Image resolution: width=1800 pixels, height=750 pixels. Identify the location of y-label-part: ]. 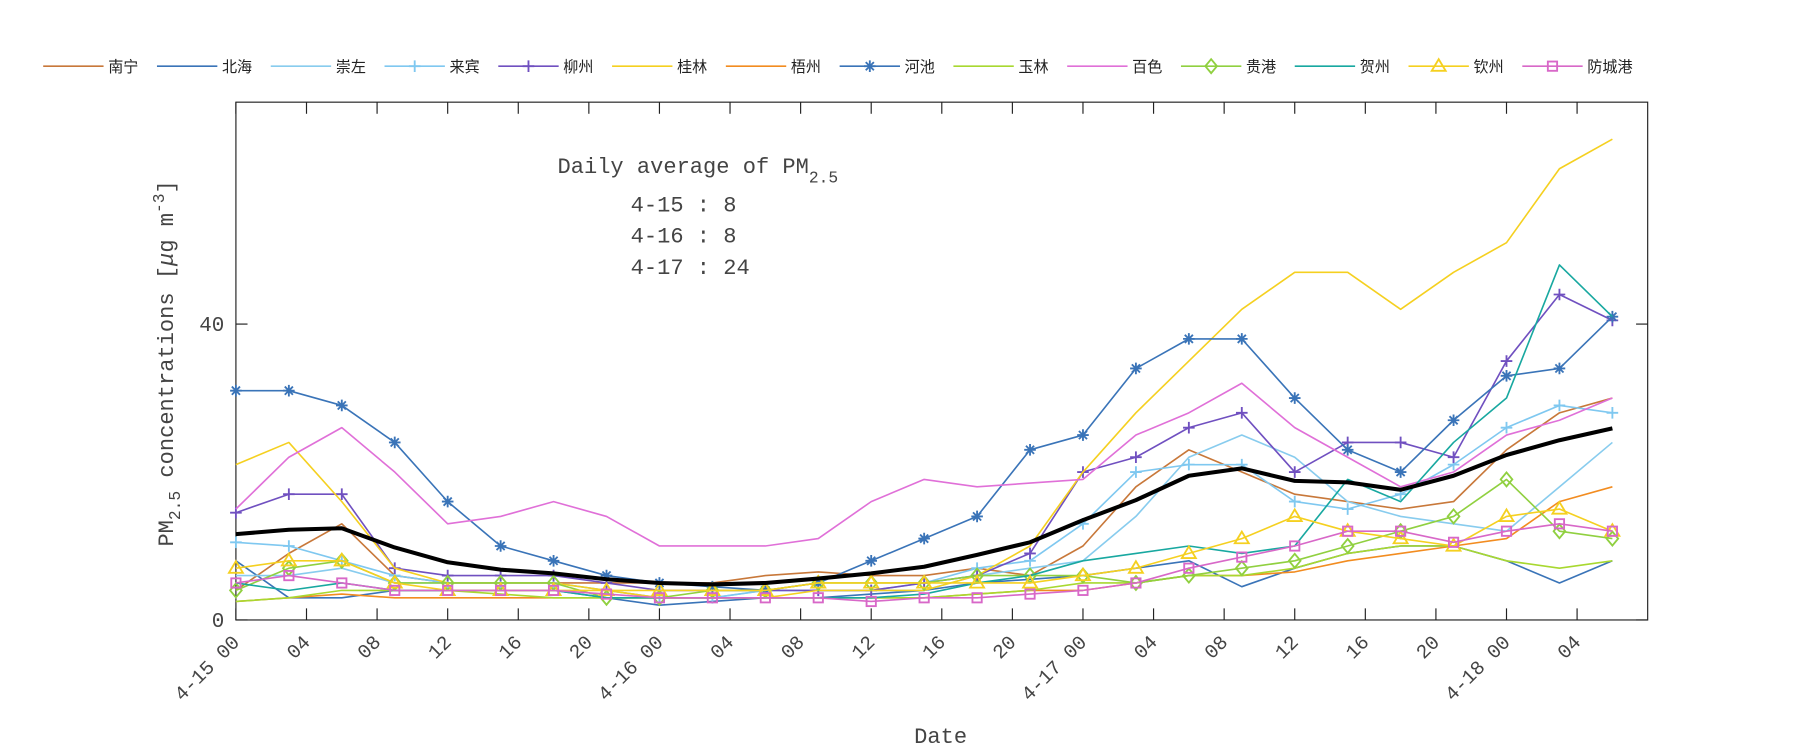
(167, 186).